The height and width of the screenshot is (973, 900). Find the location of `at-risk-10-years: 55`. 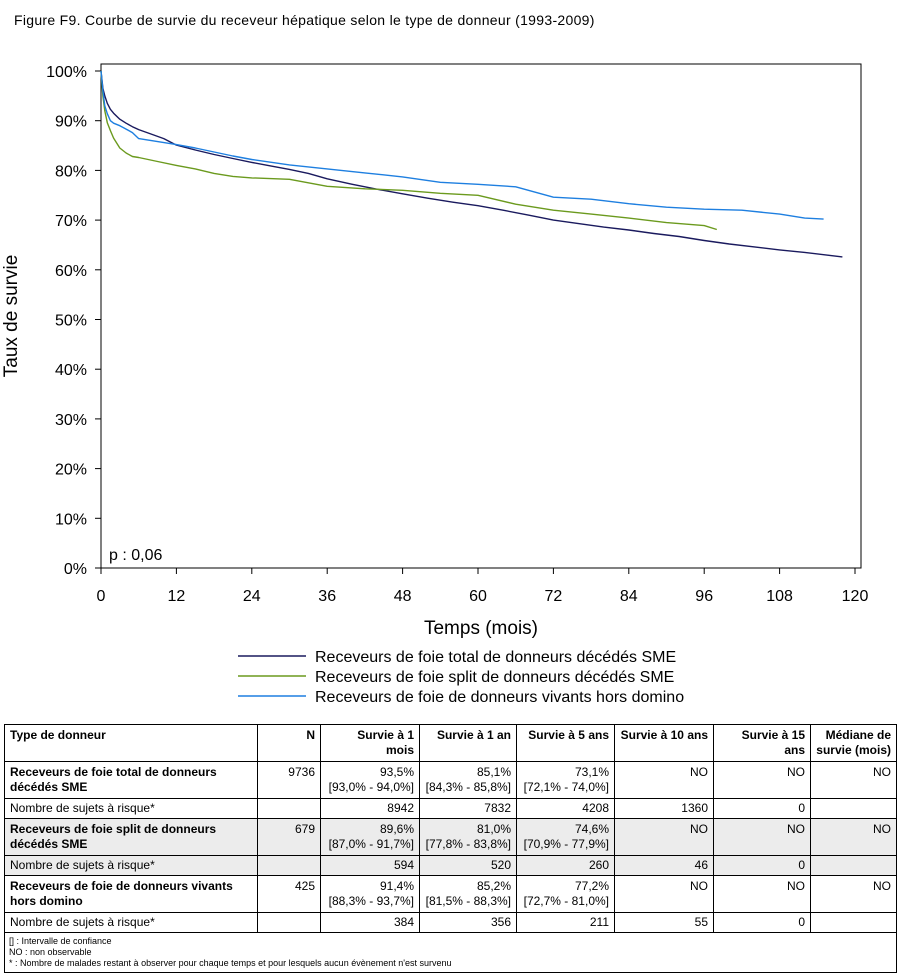

at-risk-10-years: 55 is located at coordinates (664, 922).